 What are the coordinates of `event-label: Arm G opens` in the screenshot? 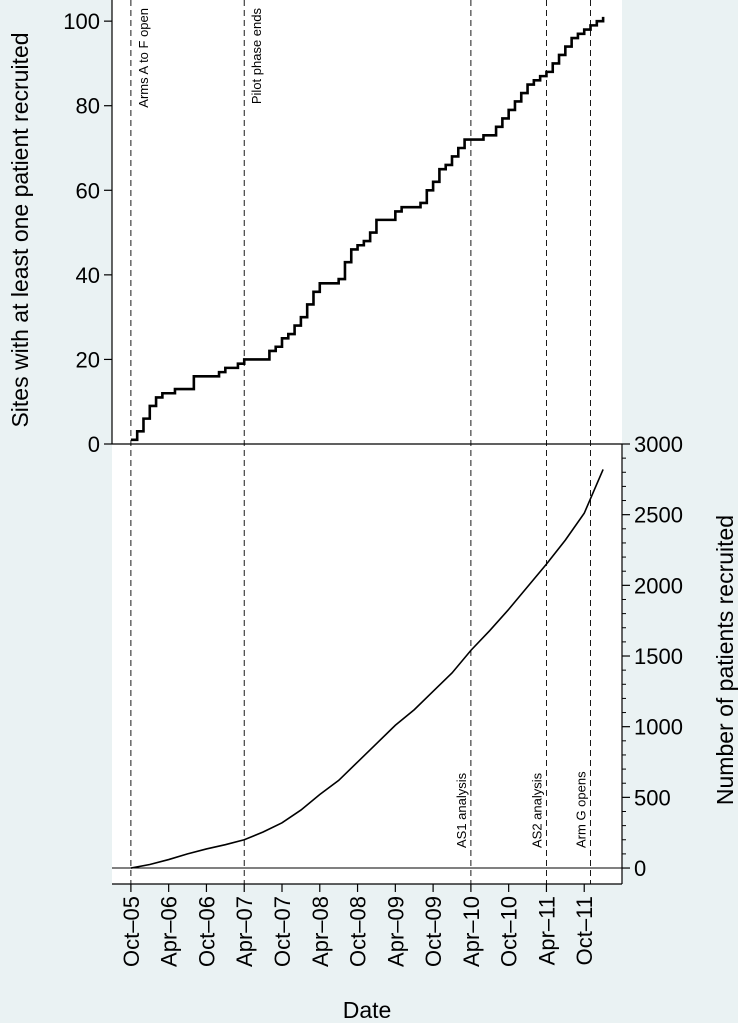 It's located at (581, 809).